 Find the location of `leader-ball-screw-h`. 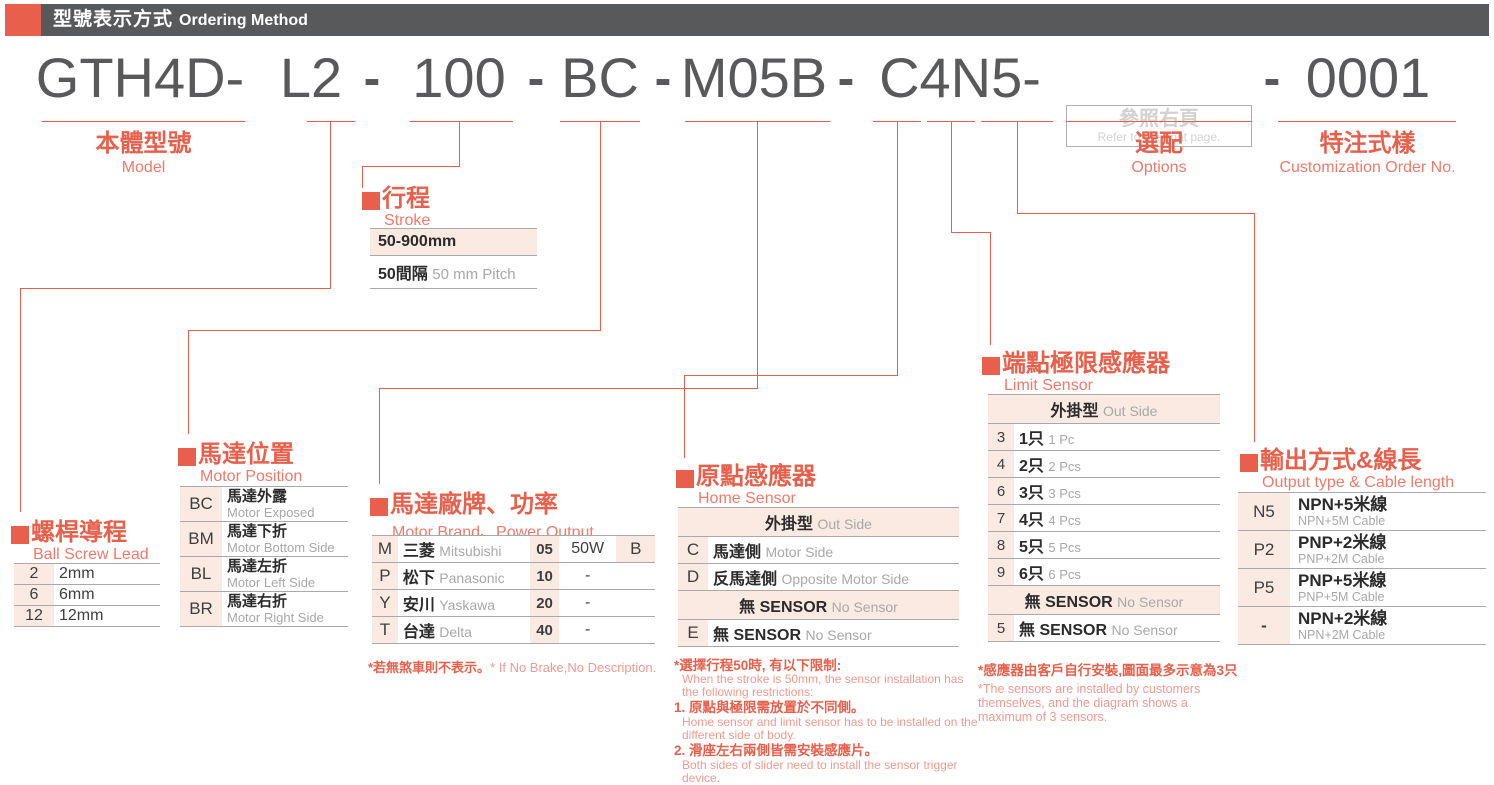

leader-ball-screw-h is located at coordinates (175, 288).